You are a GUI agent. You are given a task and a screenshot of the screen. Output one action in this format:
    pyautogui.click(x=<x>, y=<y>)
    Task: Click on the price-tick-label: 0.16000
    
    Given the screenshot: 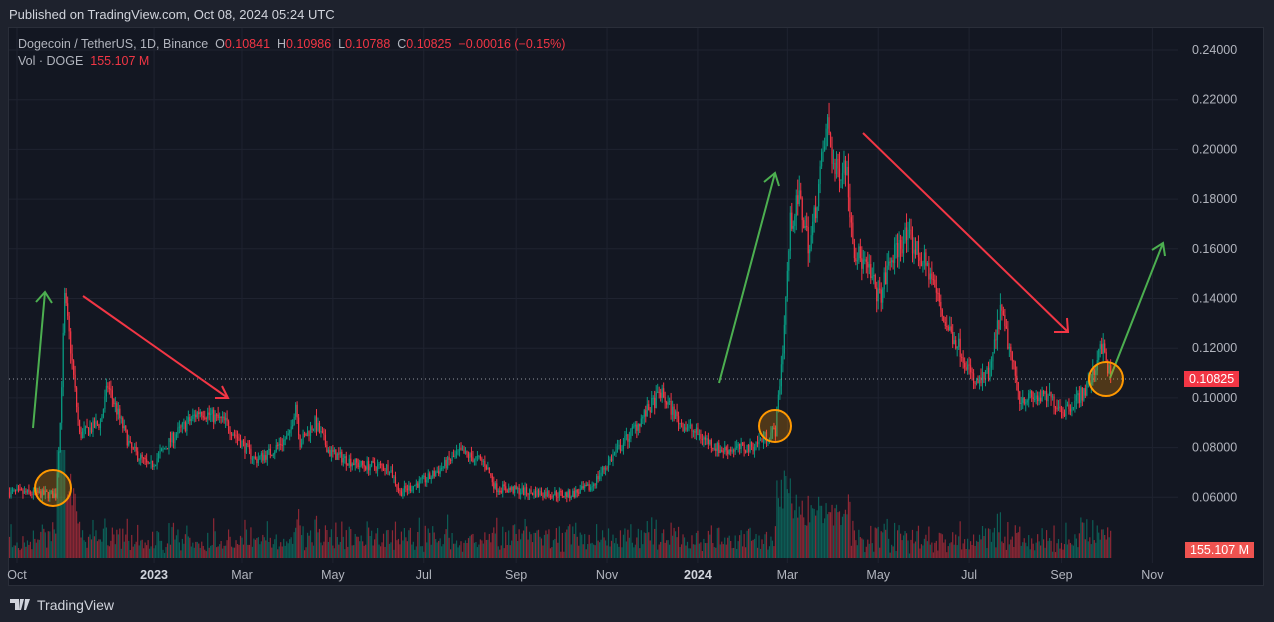 What is the action you would take?
    pyautogui.click(x=1214, y=249)
    